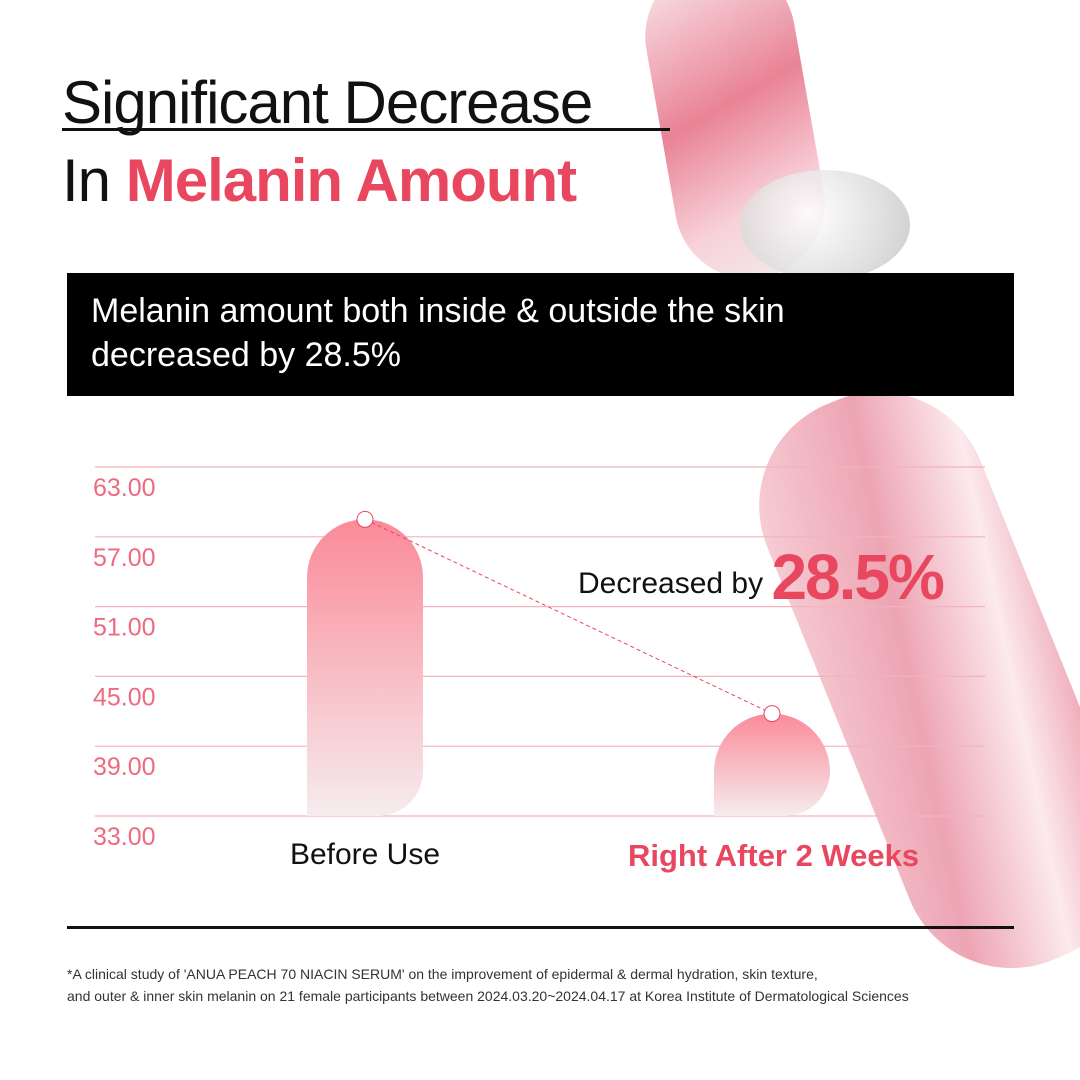 This screenshot has width=1080, height=1080. I want to click on title-underline, so click(366, 129).